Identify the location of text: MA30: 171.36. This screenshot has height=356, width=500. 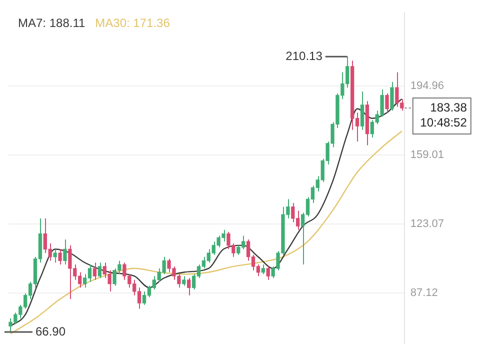
(132, 23).